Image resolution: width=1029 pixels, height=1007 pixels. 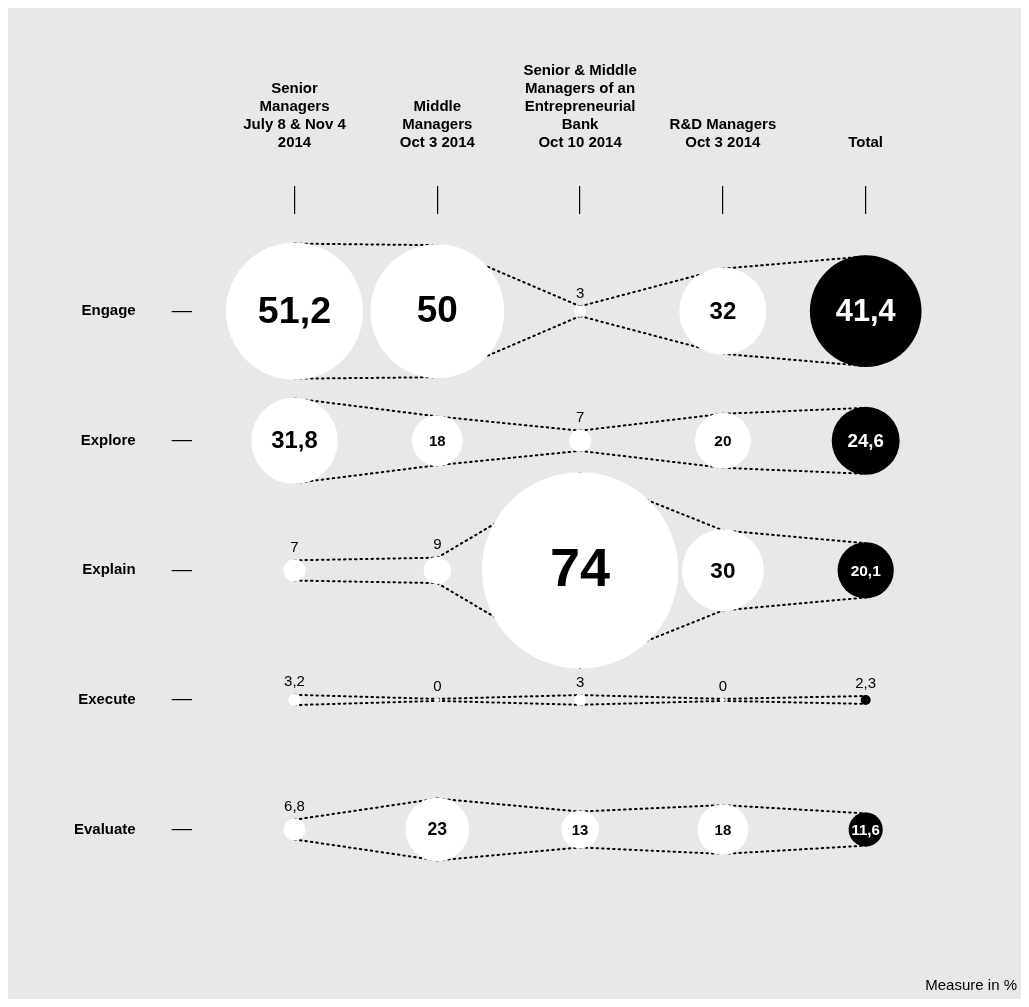 What do you see at coordinates (865, 829) in the screenshot?
I see `data-label: 11,6` at bounding box center [865, 829].